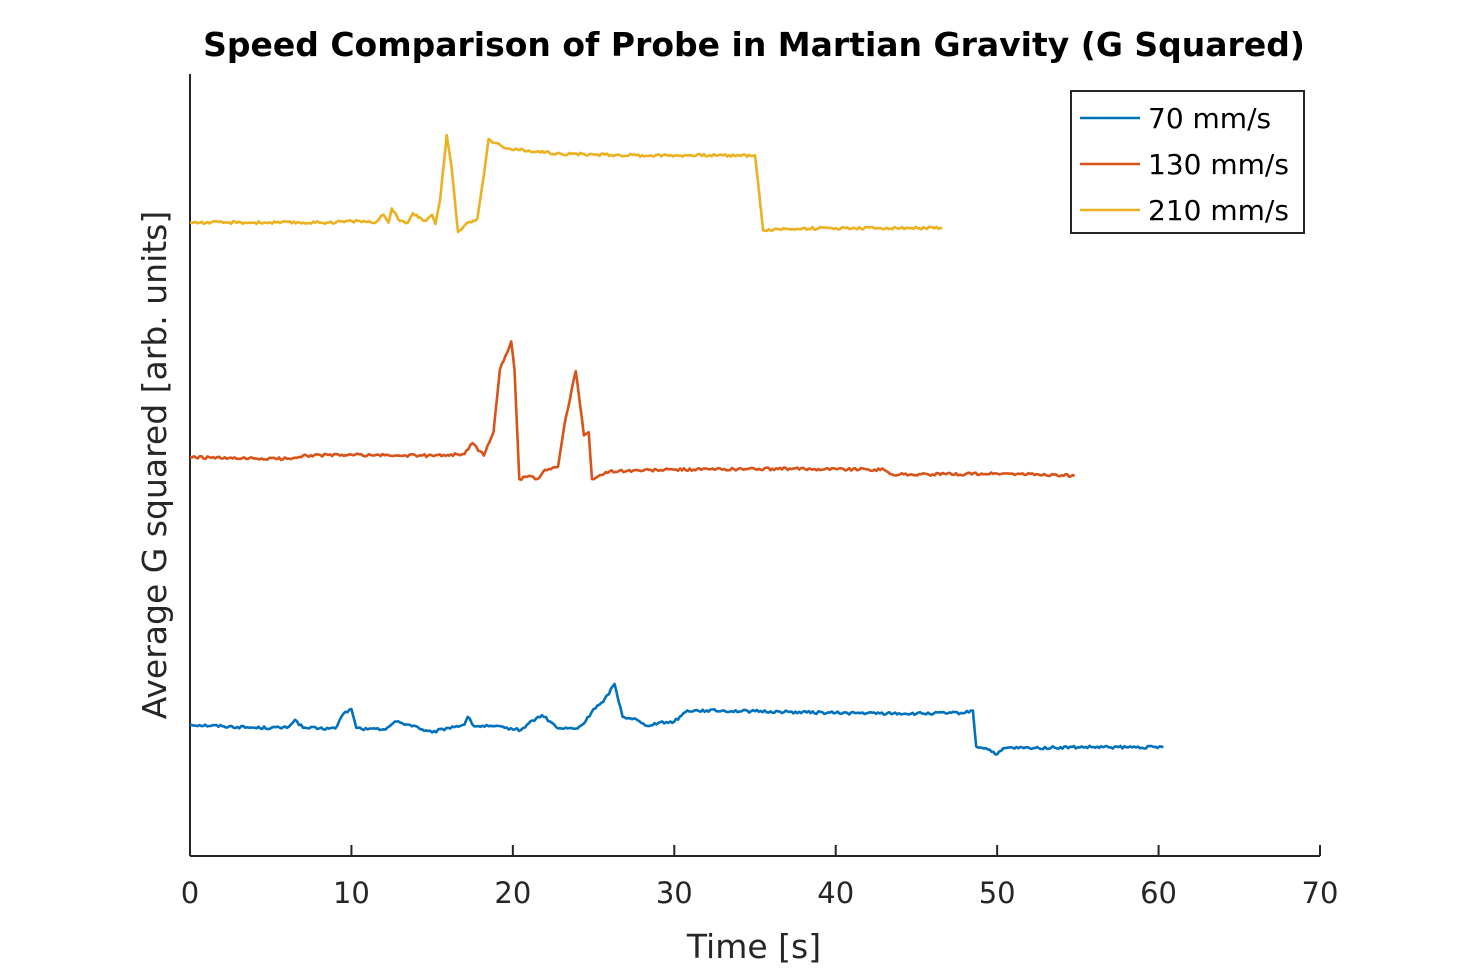 This screenshot has width=1459, height=973. What do you see at coordinates (190, 893) in the screenshot?
I see `x-tick-label: 0` at bounding box center [190, 893].